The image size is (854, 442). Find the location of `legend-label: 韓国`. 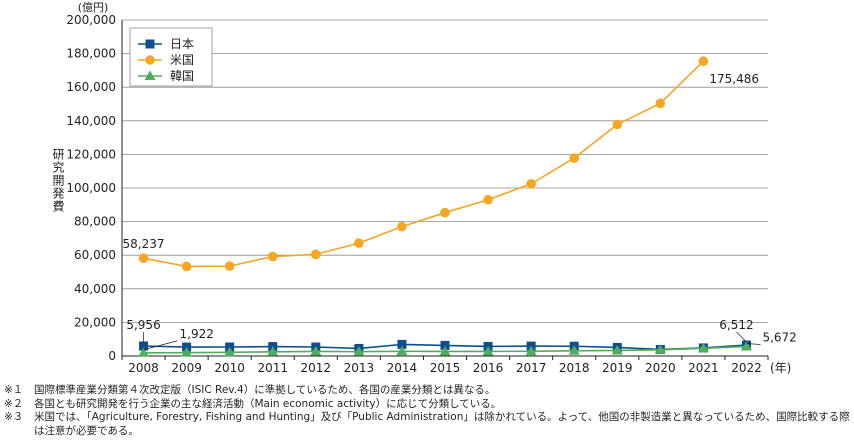

legend-label: 韓国 is located at coordinates (182, 76).